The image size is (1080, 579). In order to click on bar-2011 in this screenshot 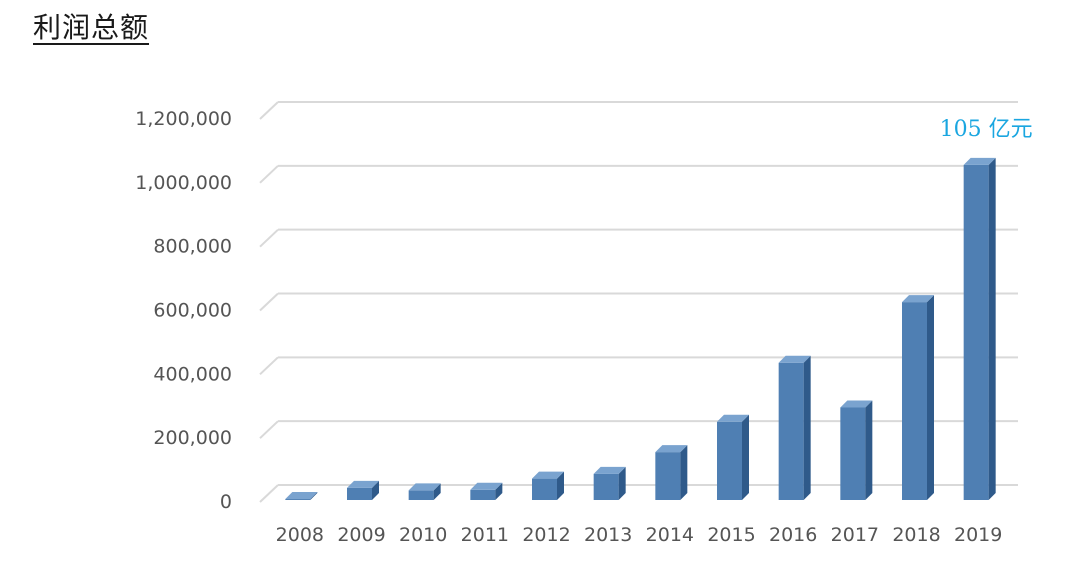, I will do `click(486, 491)`.